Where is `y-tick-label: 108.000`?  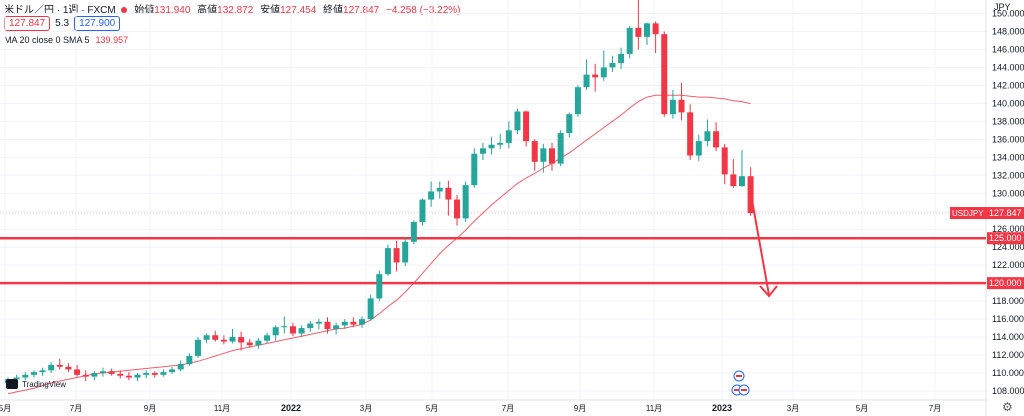 y-tick-label: 108.000 is located at coordinates (1008, 391).